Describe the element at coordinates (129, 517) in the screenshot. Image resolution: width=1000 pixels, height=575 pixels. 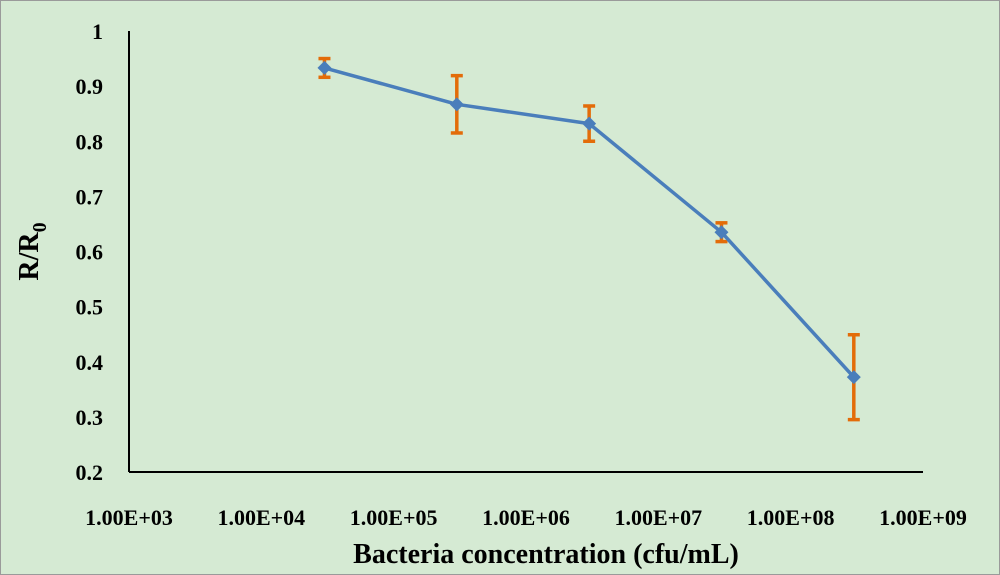
I see `x-tick-label: 1.00E+03` at that location.